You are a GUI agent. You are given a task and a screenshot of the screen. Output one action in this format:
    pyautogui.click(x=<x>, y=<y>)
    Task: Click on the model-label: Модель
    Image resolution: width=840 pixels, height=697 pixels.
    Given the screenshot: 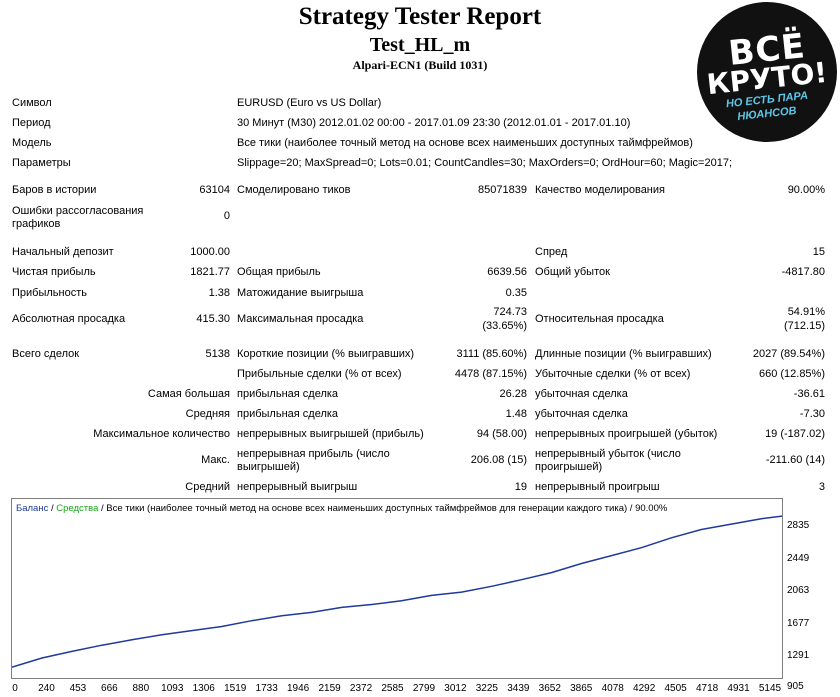 What is the action you would take?
    pyautogui.click(x=32, y=143)
    